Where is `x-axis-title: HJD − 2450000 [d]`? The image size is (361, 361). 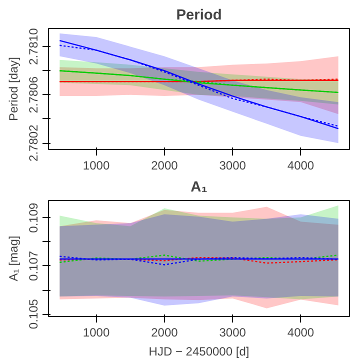
x-axis-title: HJD − 2450000 [d] is located at coordinates (199, 351).